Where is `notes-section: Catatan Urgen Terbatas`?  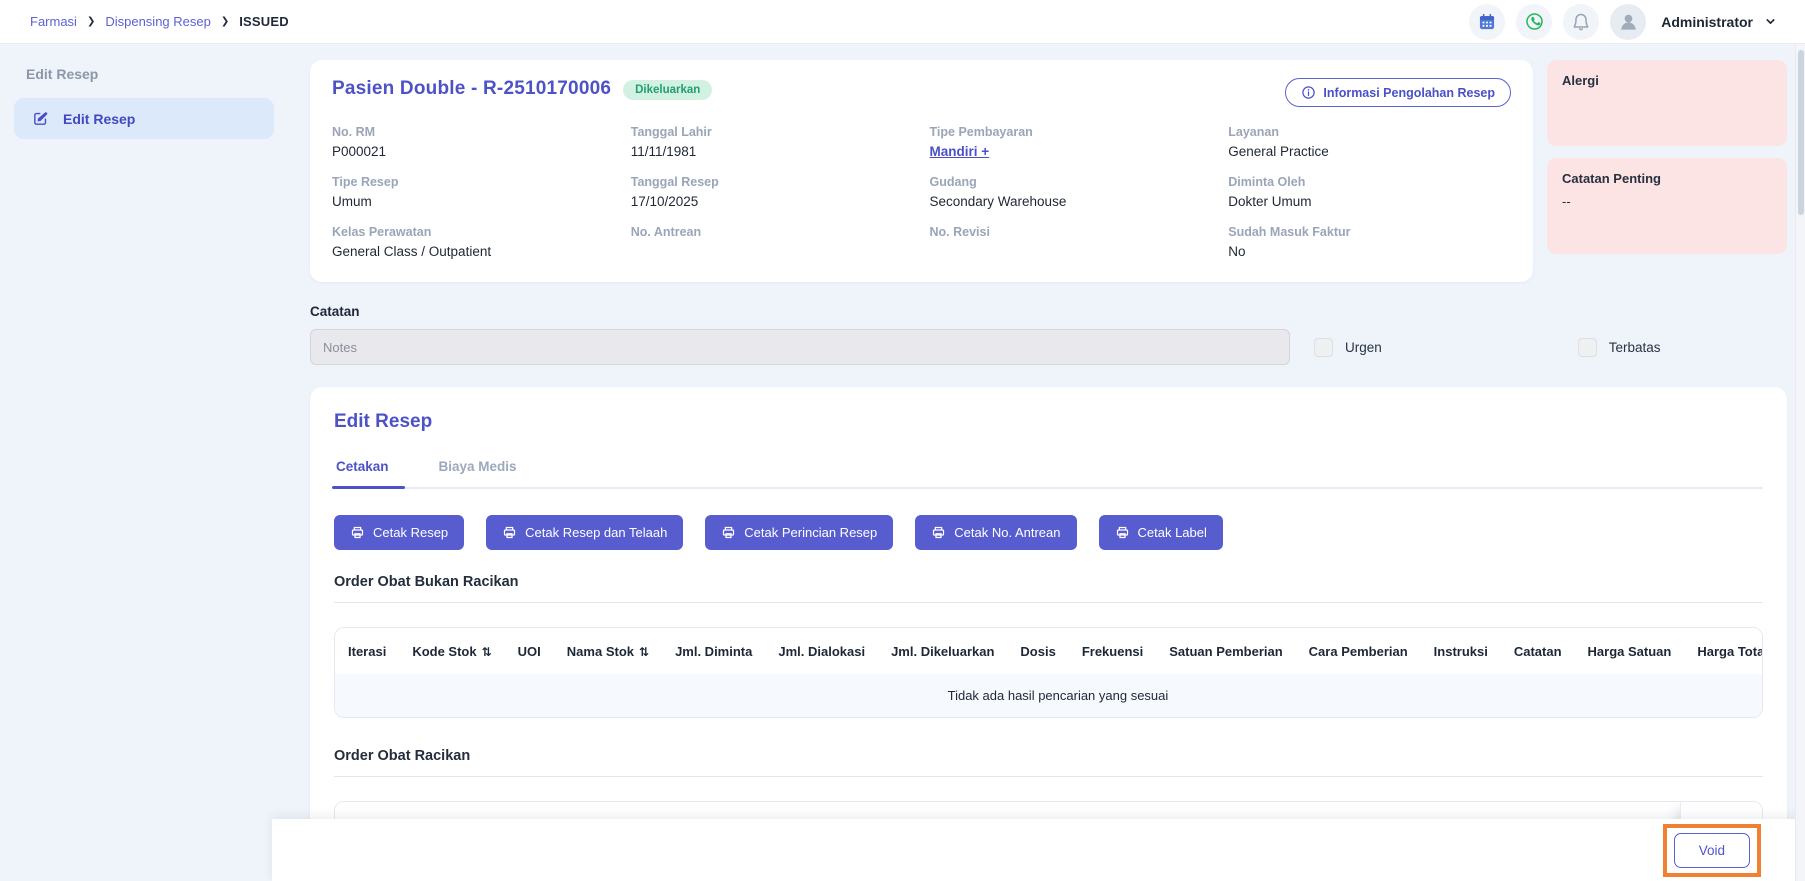
notes-section: Catatan Urgen Terbatas is located at coordinates (1048, 334).